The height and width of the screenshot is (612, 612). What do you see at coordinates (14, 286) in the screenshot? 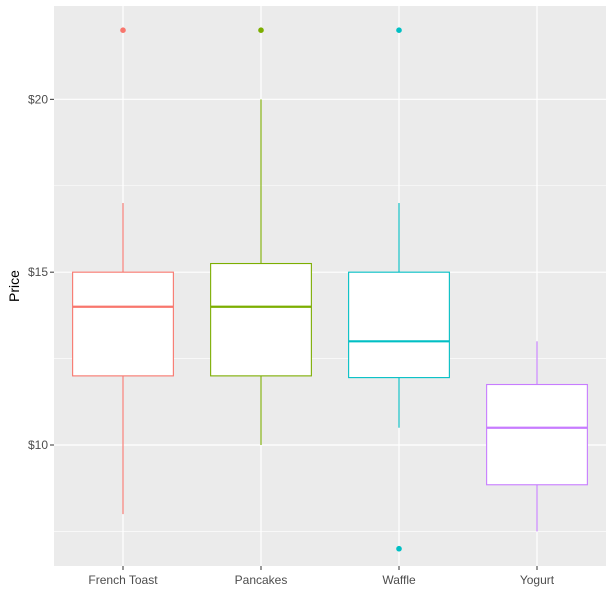
I see `y-axis-title: Price` at bounding box center [14, 286].